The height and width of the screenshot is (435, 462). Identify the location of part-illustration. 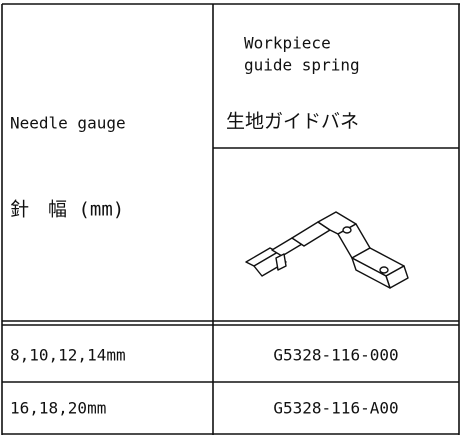
(327, 250).